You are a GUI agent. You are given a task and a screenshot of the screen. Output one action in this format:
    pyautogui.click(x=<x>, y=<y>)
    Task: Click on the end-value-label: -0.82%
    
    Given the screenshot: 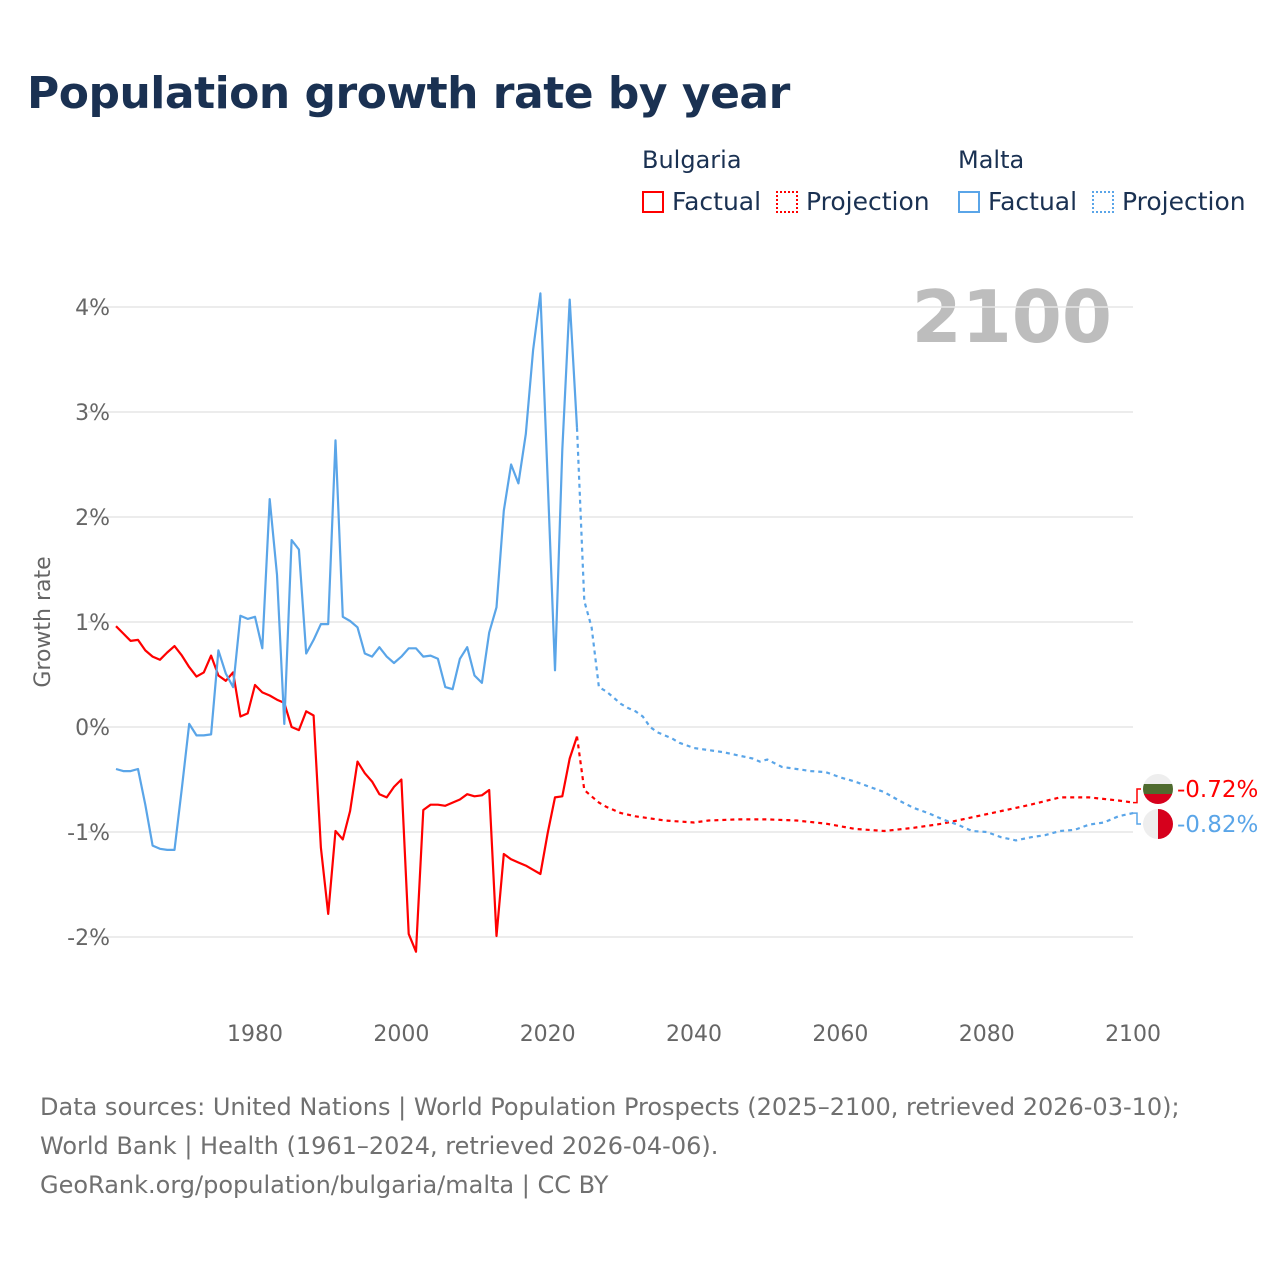 What is the action you would take?
    pyautogui.click(x=1217, y=825)
    